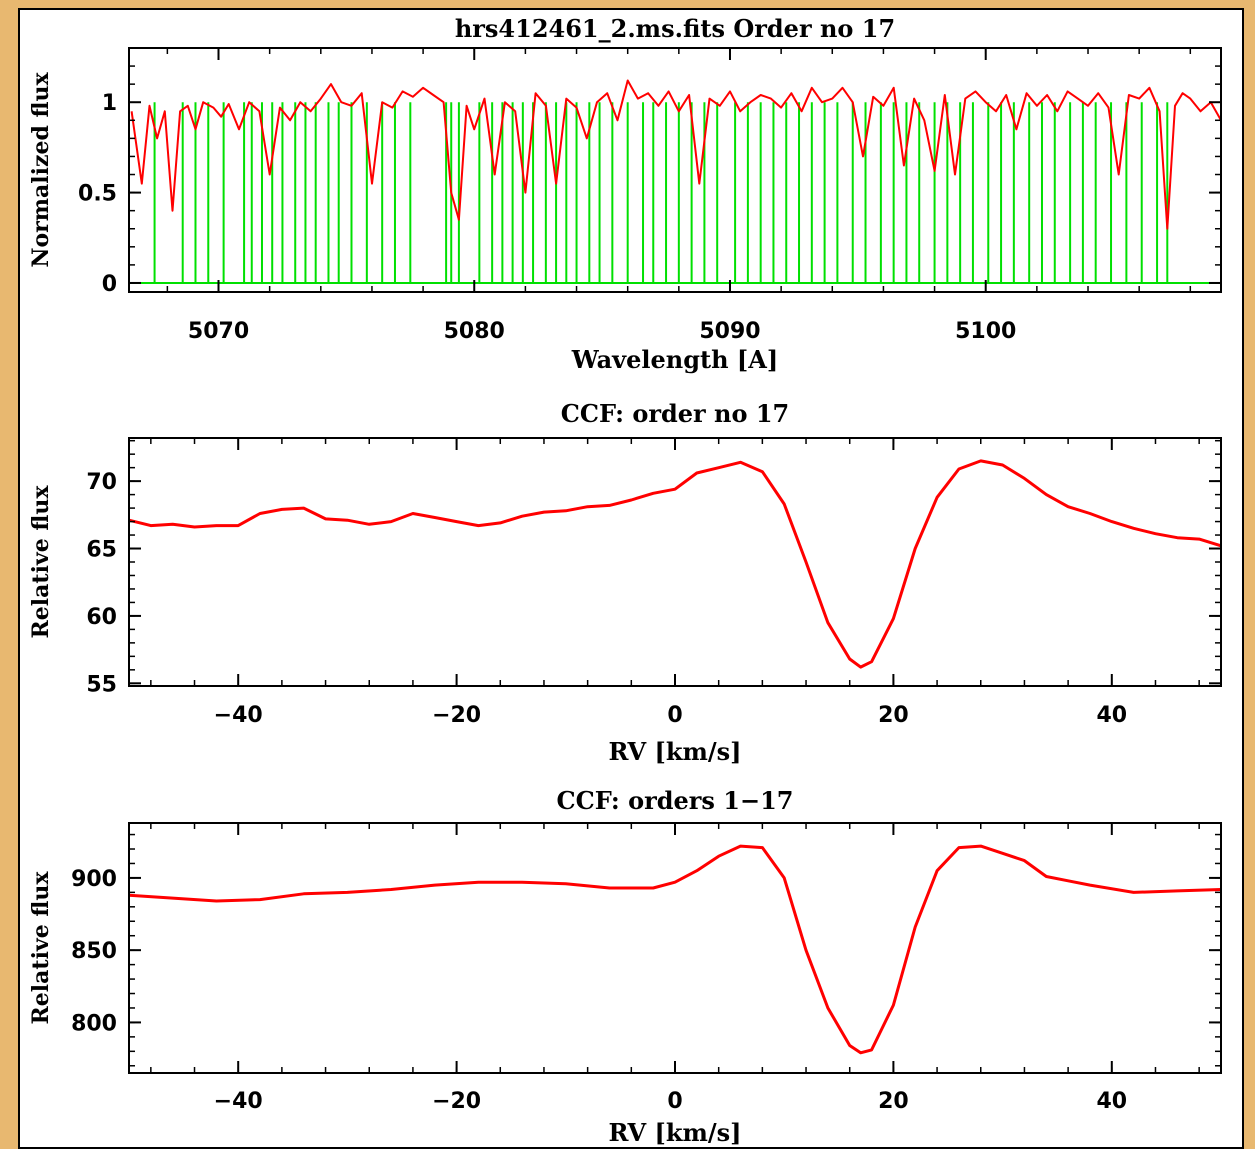 The width and height of the screenshot is (1255, 1149). I want to click on x-tick-label: 5100, so click(985, 331).